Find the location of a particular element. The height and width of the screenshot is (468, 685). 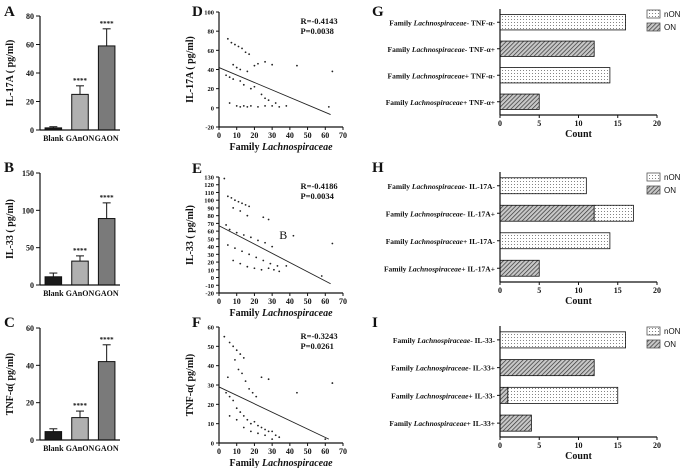

panel-b-ytick-label: 50 is located at coordinates (30, 248).